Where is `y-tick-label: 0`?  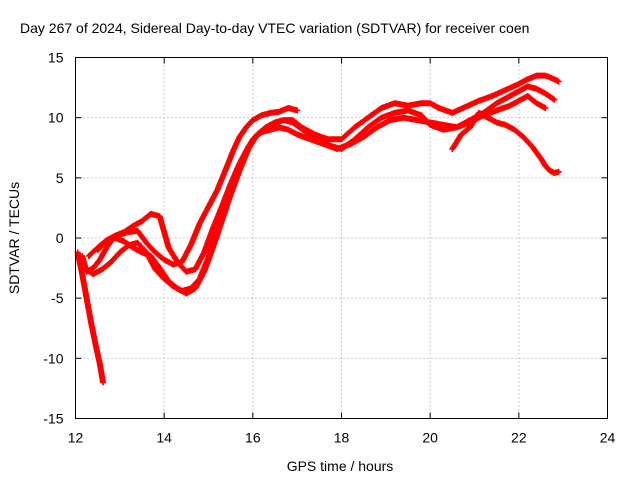
y-tick-label: 0 is located at coordinates (60, 238).